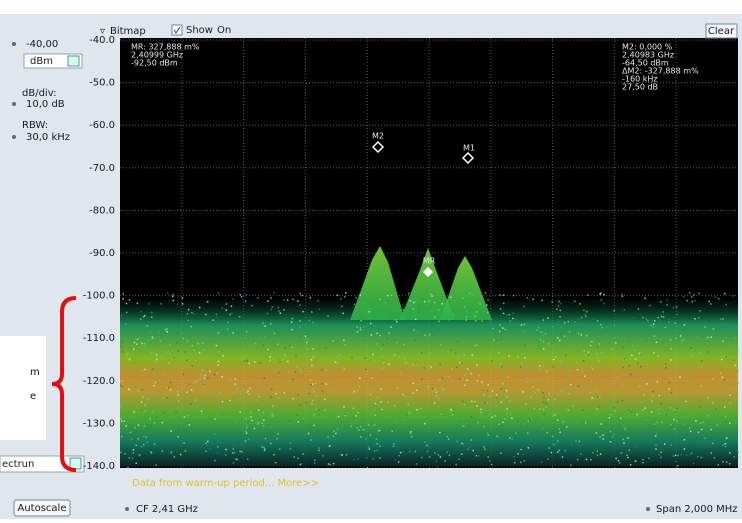 The height and width of the screenshot is (523, 742). Describe the element at coordinates (42, 508) in the screenshot. I see `autoscale-button` at that location.